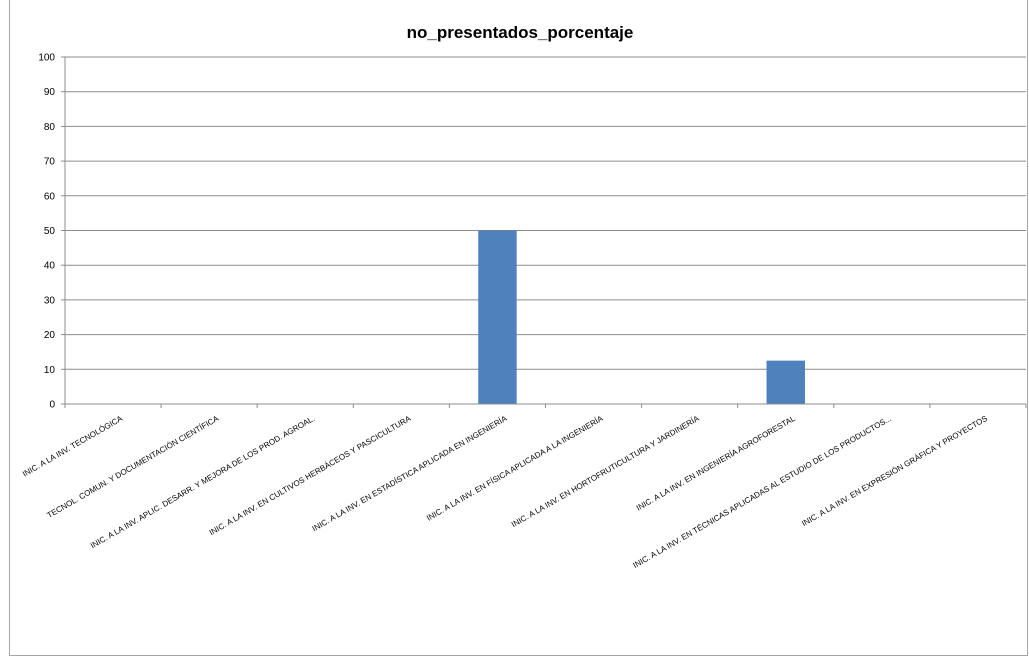 The width and height of the screenshot is (1029, 657). What do you see at coordinates (641, 317) in the screenshot?
I see `bars` at bounding box center [641, 317].